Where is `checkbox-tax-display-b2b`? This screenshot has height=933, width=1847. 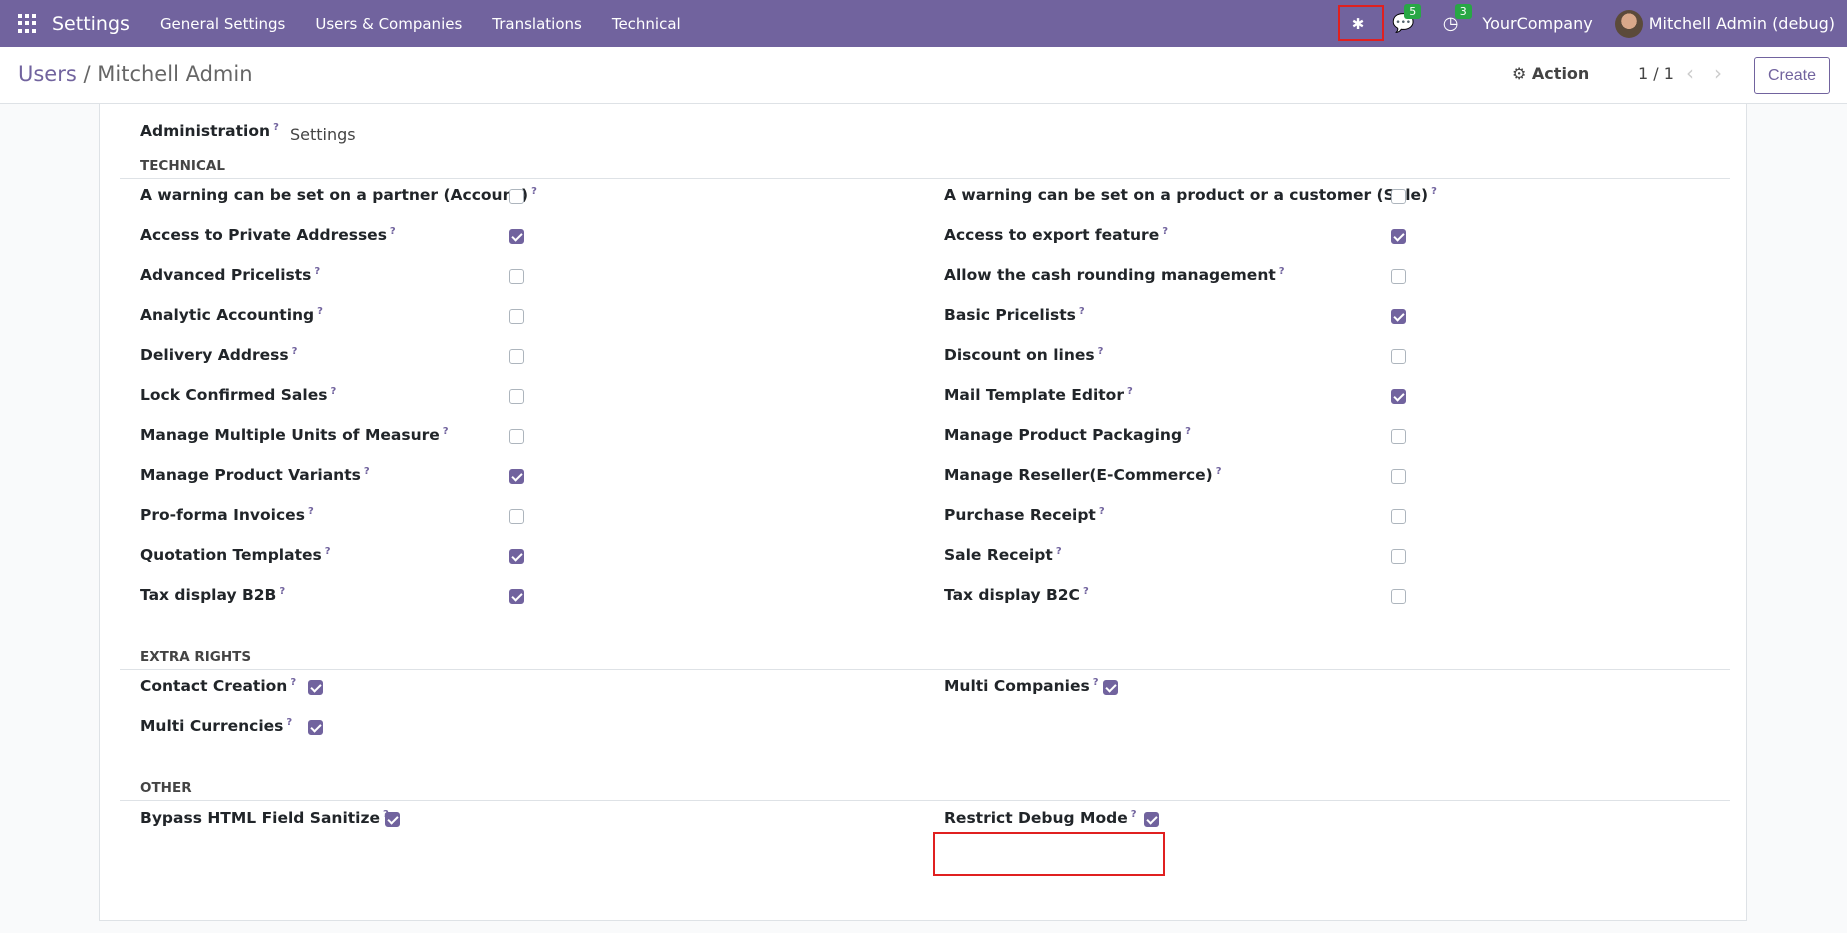 checkbox-tax-display-b2b is located at coordinates (516, 596).